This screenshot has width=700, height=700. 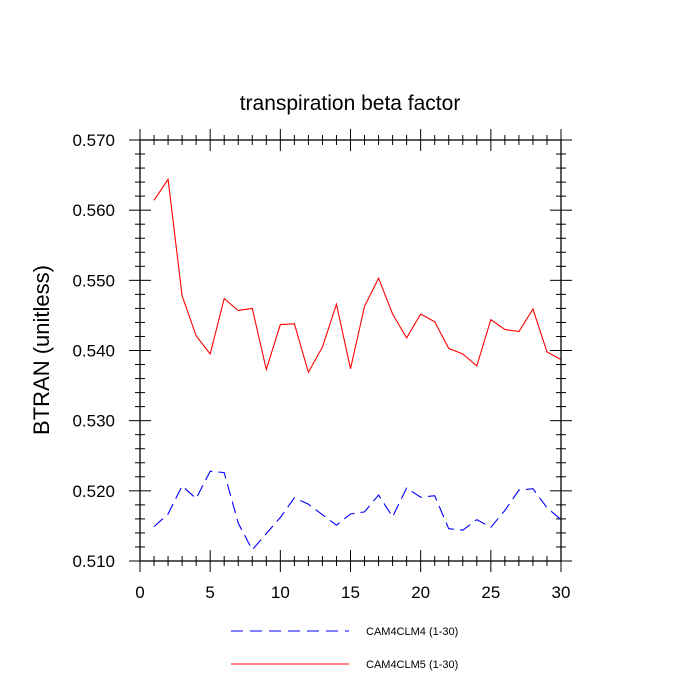 What do you see at coordinates (420, 592) in the screenshot?
I see `x-tick-label: 20` at bounding box center [420, 592].